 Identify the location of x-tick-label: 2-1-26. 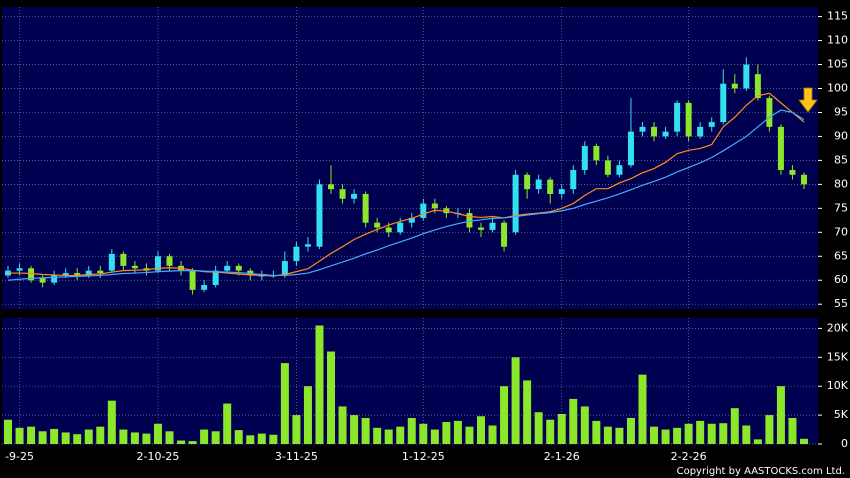
(562, 456).